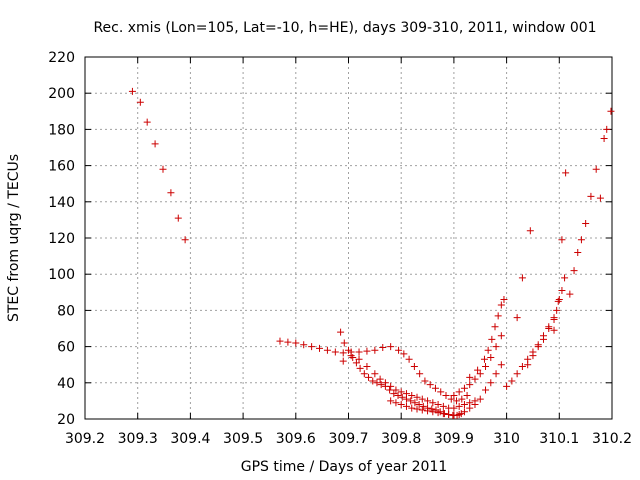 The height and width of the screenshot is (480, 640). What do you see at coordinates (61, 58) in the screenshot?
I see `y-tick-label: 220` at bounding box center [61, 58].